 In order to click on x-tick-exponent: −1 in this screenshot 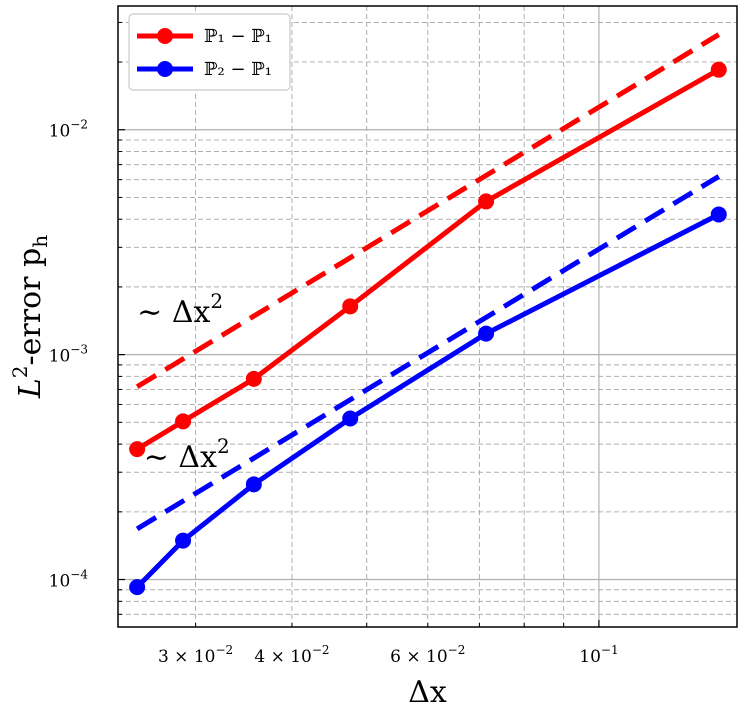, I will do `click(610, 650)`.